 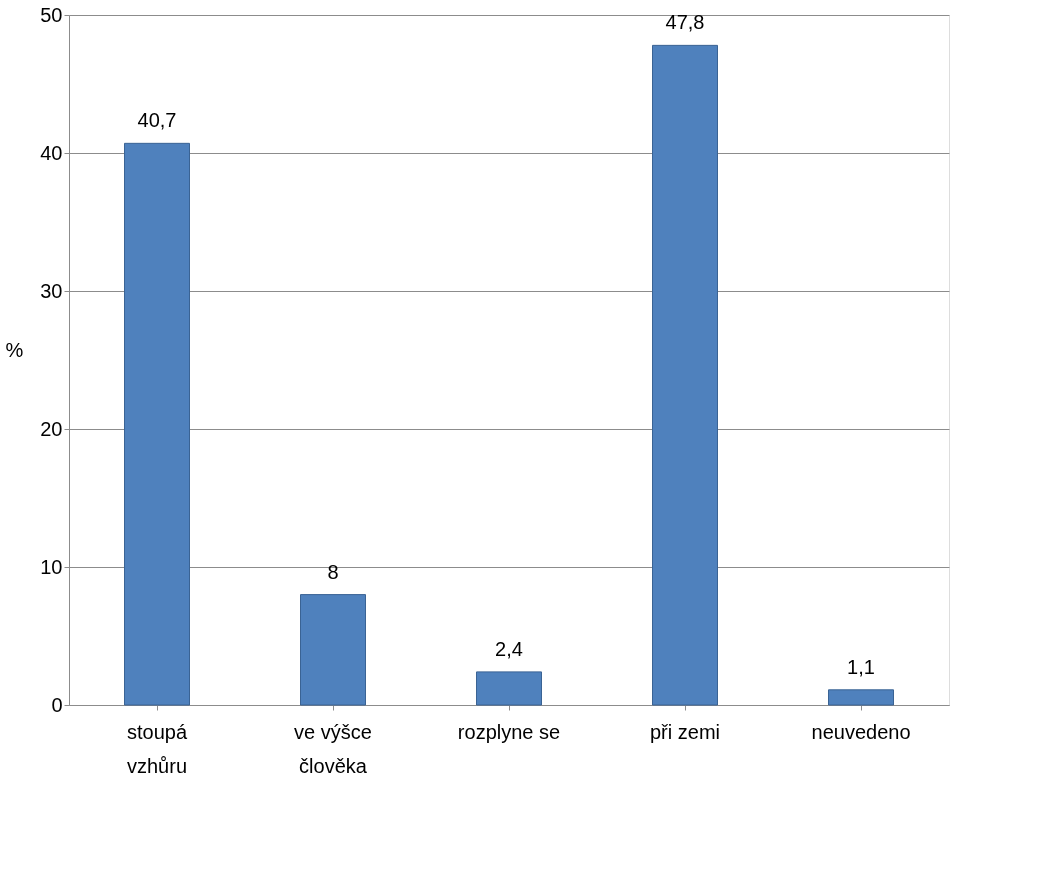 I want to click on data-label: 8, so click(x=333, y=571).